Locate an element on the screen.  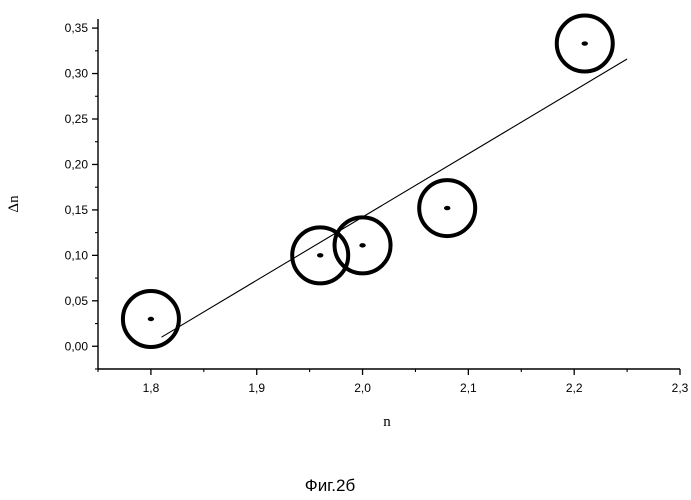
y-tick-label-0: 0,00 is located at coordinates (77, 346).